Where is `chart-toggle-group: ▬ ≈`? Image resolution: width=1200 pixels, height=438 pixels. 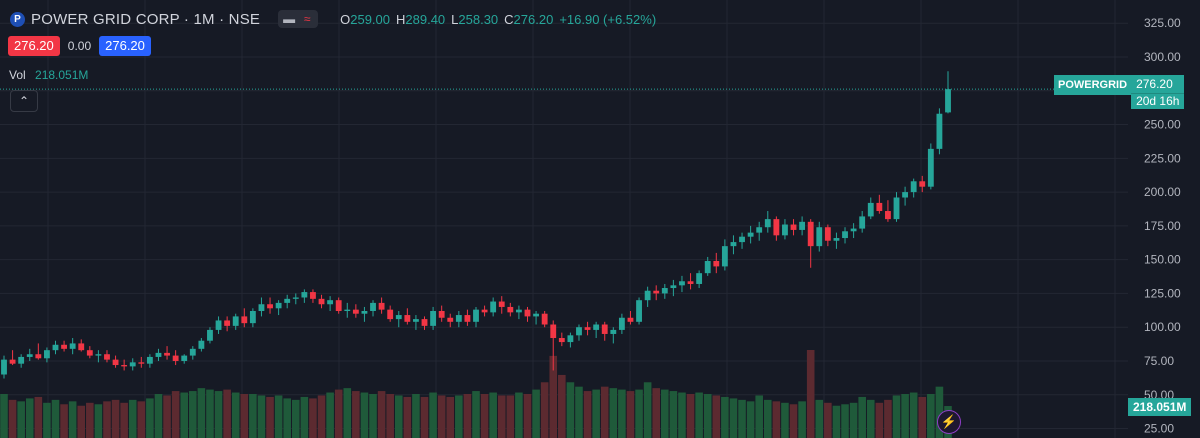 chart-toggle-group: ▬ ≈ is located at coordinates (298, 19).